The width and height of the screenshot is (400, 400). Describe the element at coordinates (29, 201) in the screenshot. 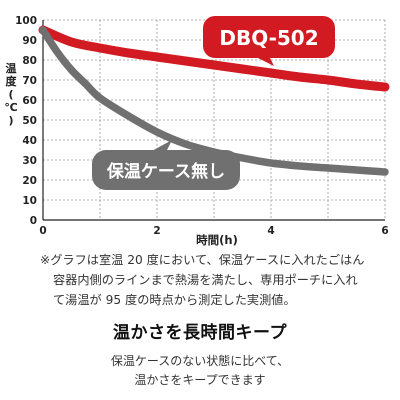

I see `y-tick-label: 10` at that location.